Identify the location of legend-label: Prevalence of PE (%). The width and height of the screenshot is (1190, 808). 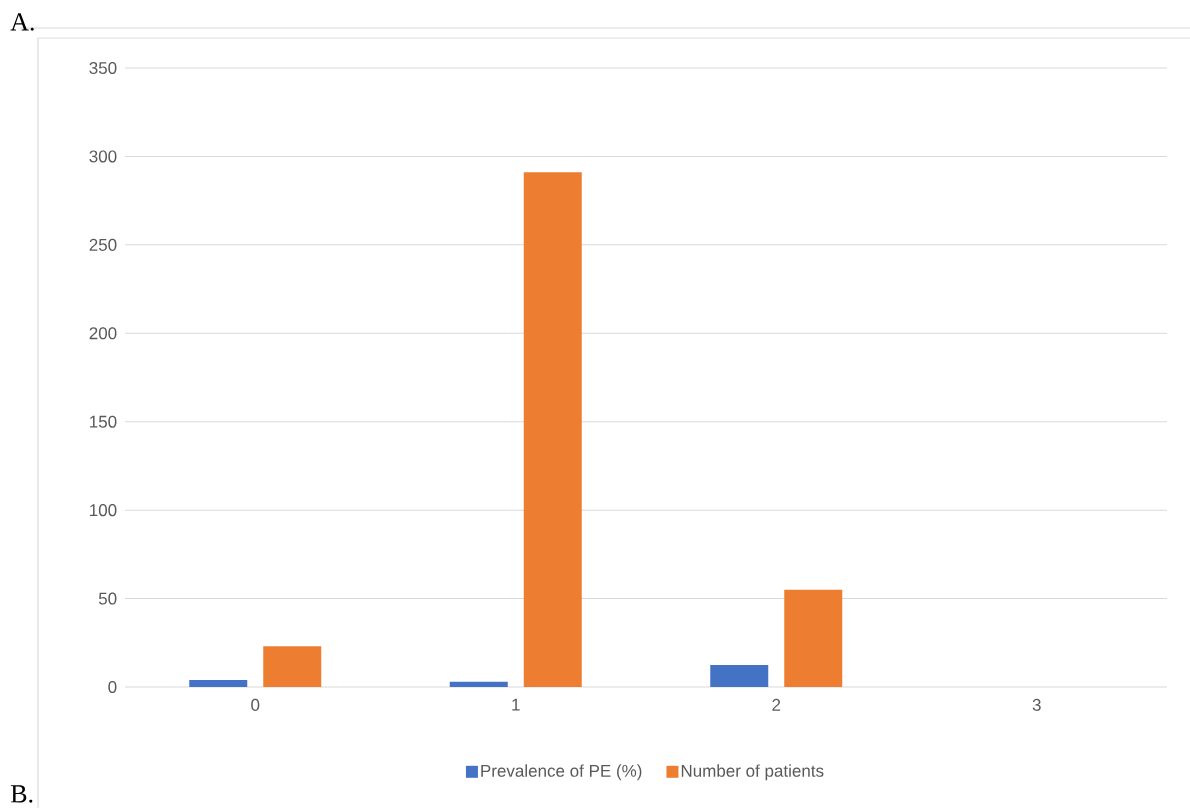
(561, 772).